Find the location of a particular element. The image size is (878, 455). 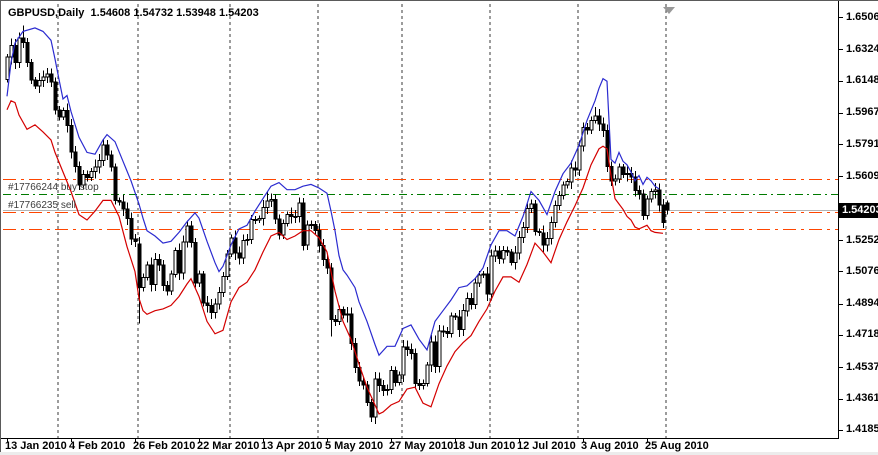

chart-shift-marker-icon is located at coordinates (669, 10).